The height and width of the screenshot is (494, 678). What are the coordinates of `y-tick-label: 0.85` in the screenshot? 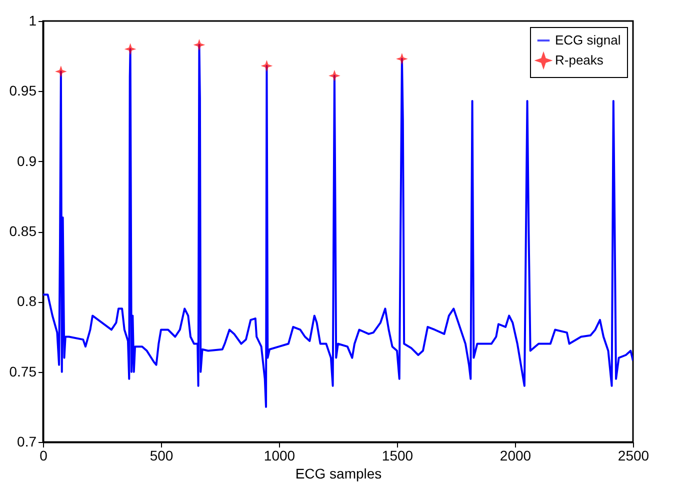 It's located at (23, 231).